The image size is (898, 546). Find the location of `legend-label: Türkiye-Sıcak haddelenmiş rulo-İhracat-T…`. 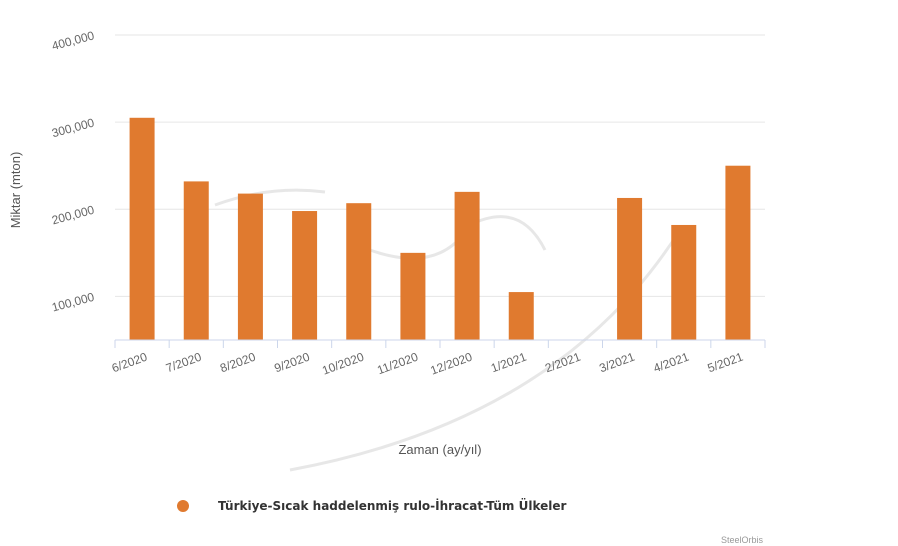

legend-label: Türkiye-Sıcak haddelenmiş rulo-İhracat-T… is located at coordinates (392, 505).